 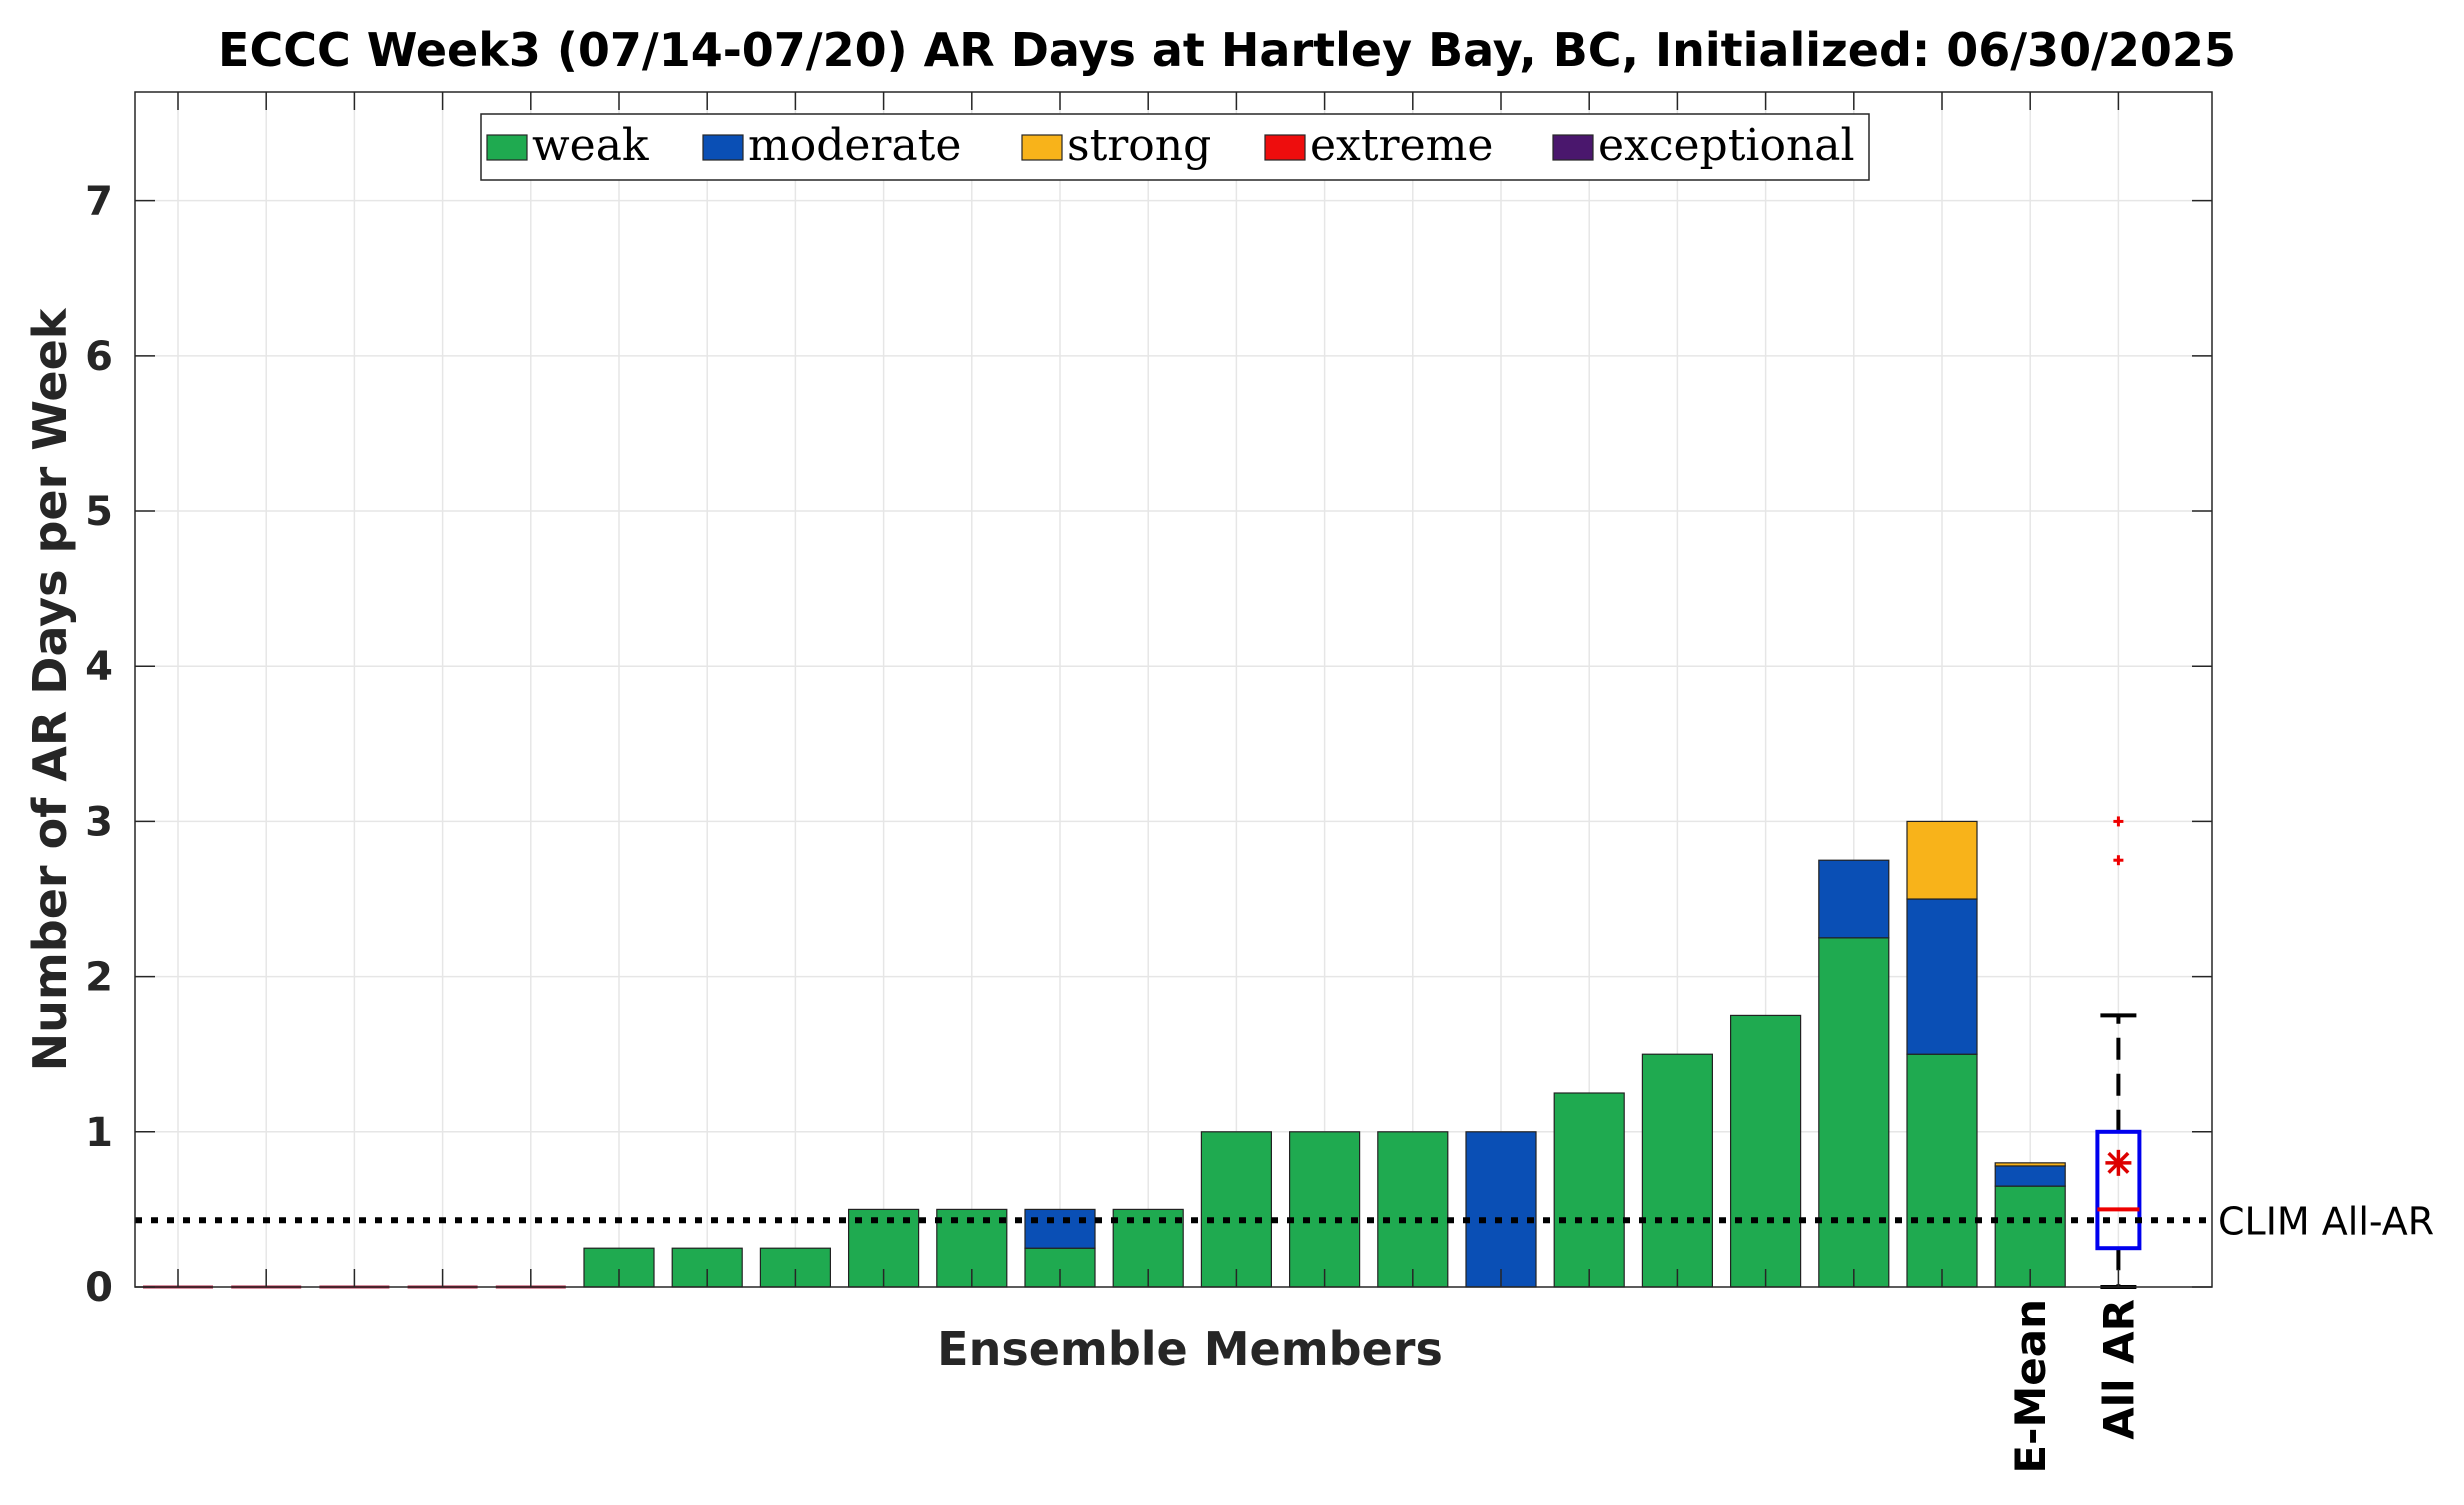 What do you see at coordinates (854, 145) in the screenshot?
I see `legend-label-moderate: moderate` at bounding box center [854, 145].